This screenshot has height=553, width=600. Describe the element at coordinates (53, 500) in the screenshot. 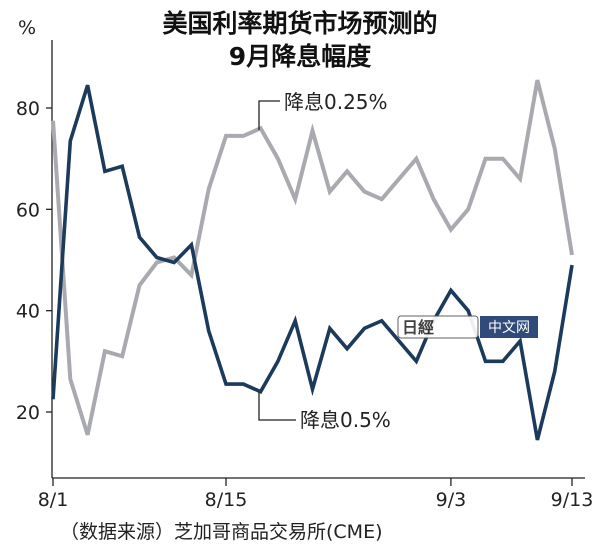

I see `x-tick-label: 8/1` at that location.